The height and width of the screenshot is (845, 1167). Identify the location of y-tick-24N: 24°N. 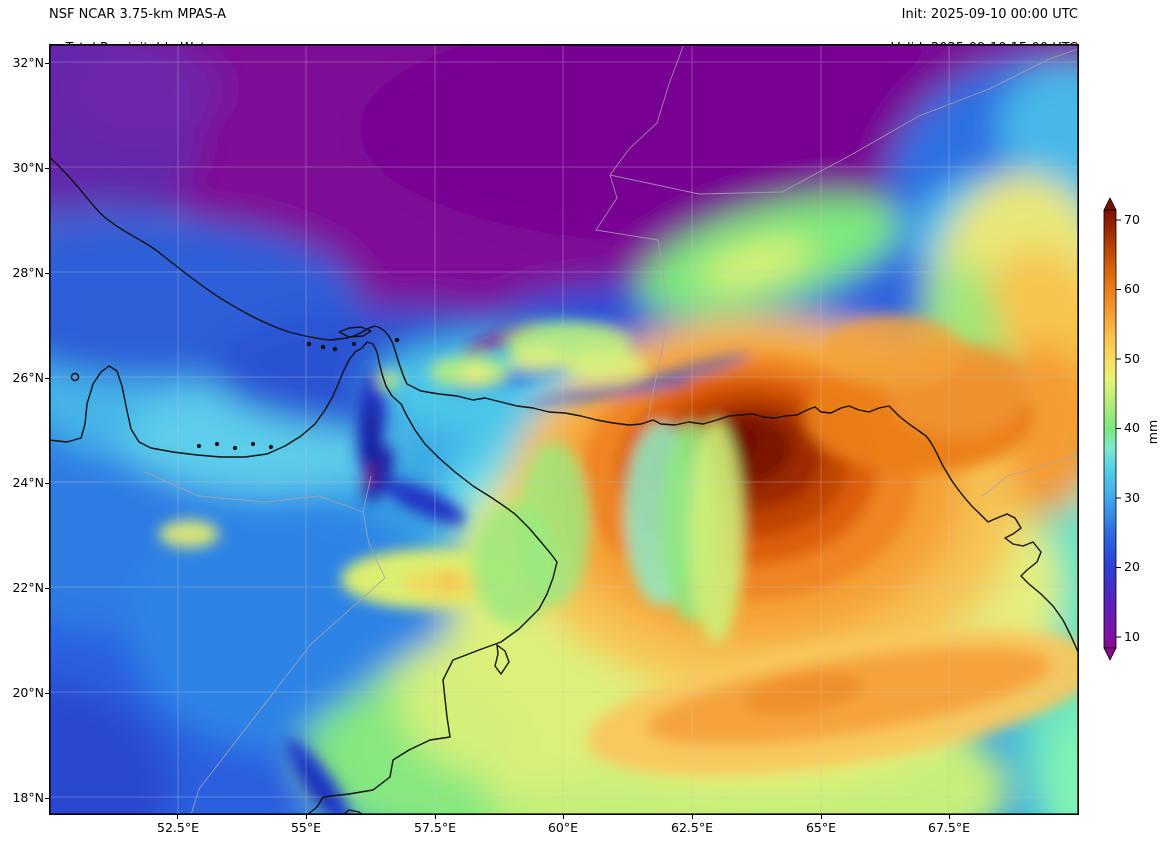
(28, 482).